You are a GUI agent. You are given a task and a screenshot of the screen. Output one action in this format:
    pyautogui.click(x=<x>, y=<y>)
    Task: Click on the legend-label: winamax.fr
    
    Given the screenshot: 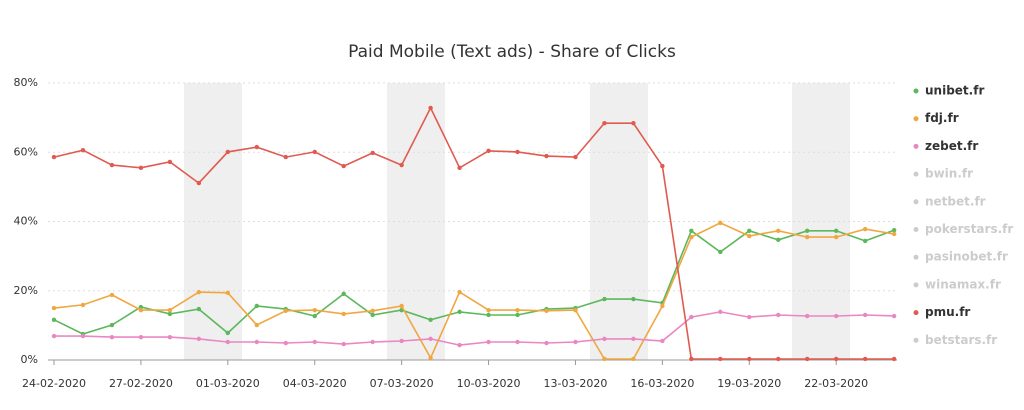 What is the action you would take?
    pyautogui.click(x=963, y=284)
    